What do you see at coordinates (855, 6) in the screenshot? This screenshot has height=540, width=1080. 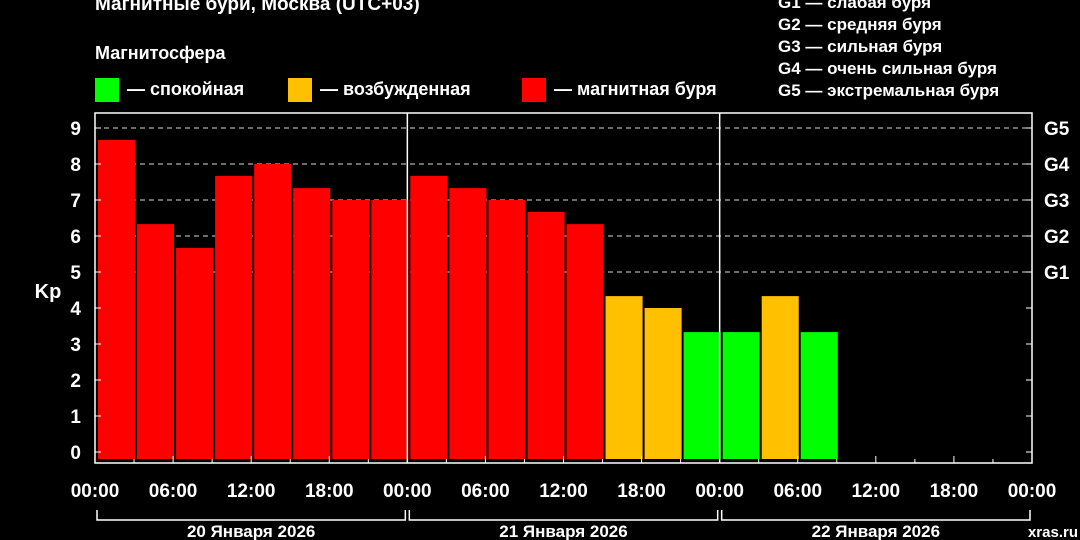 I see `storm-level-g1: G1 — слабая буря` at bounding box center [855, 6].